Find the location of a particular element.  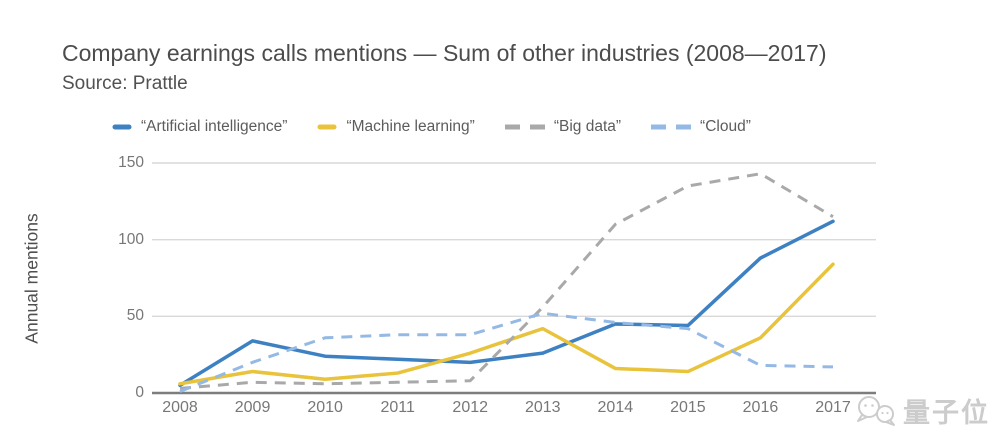

watermark: 量子位 is located at coordinates (921, 410).